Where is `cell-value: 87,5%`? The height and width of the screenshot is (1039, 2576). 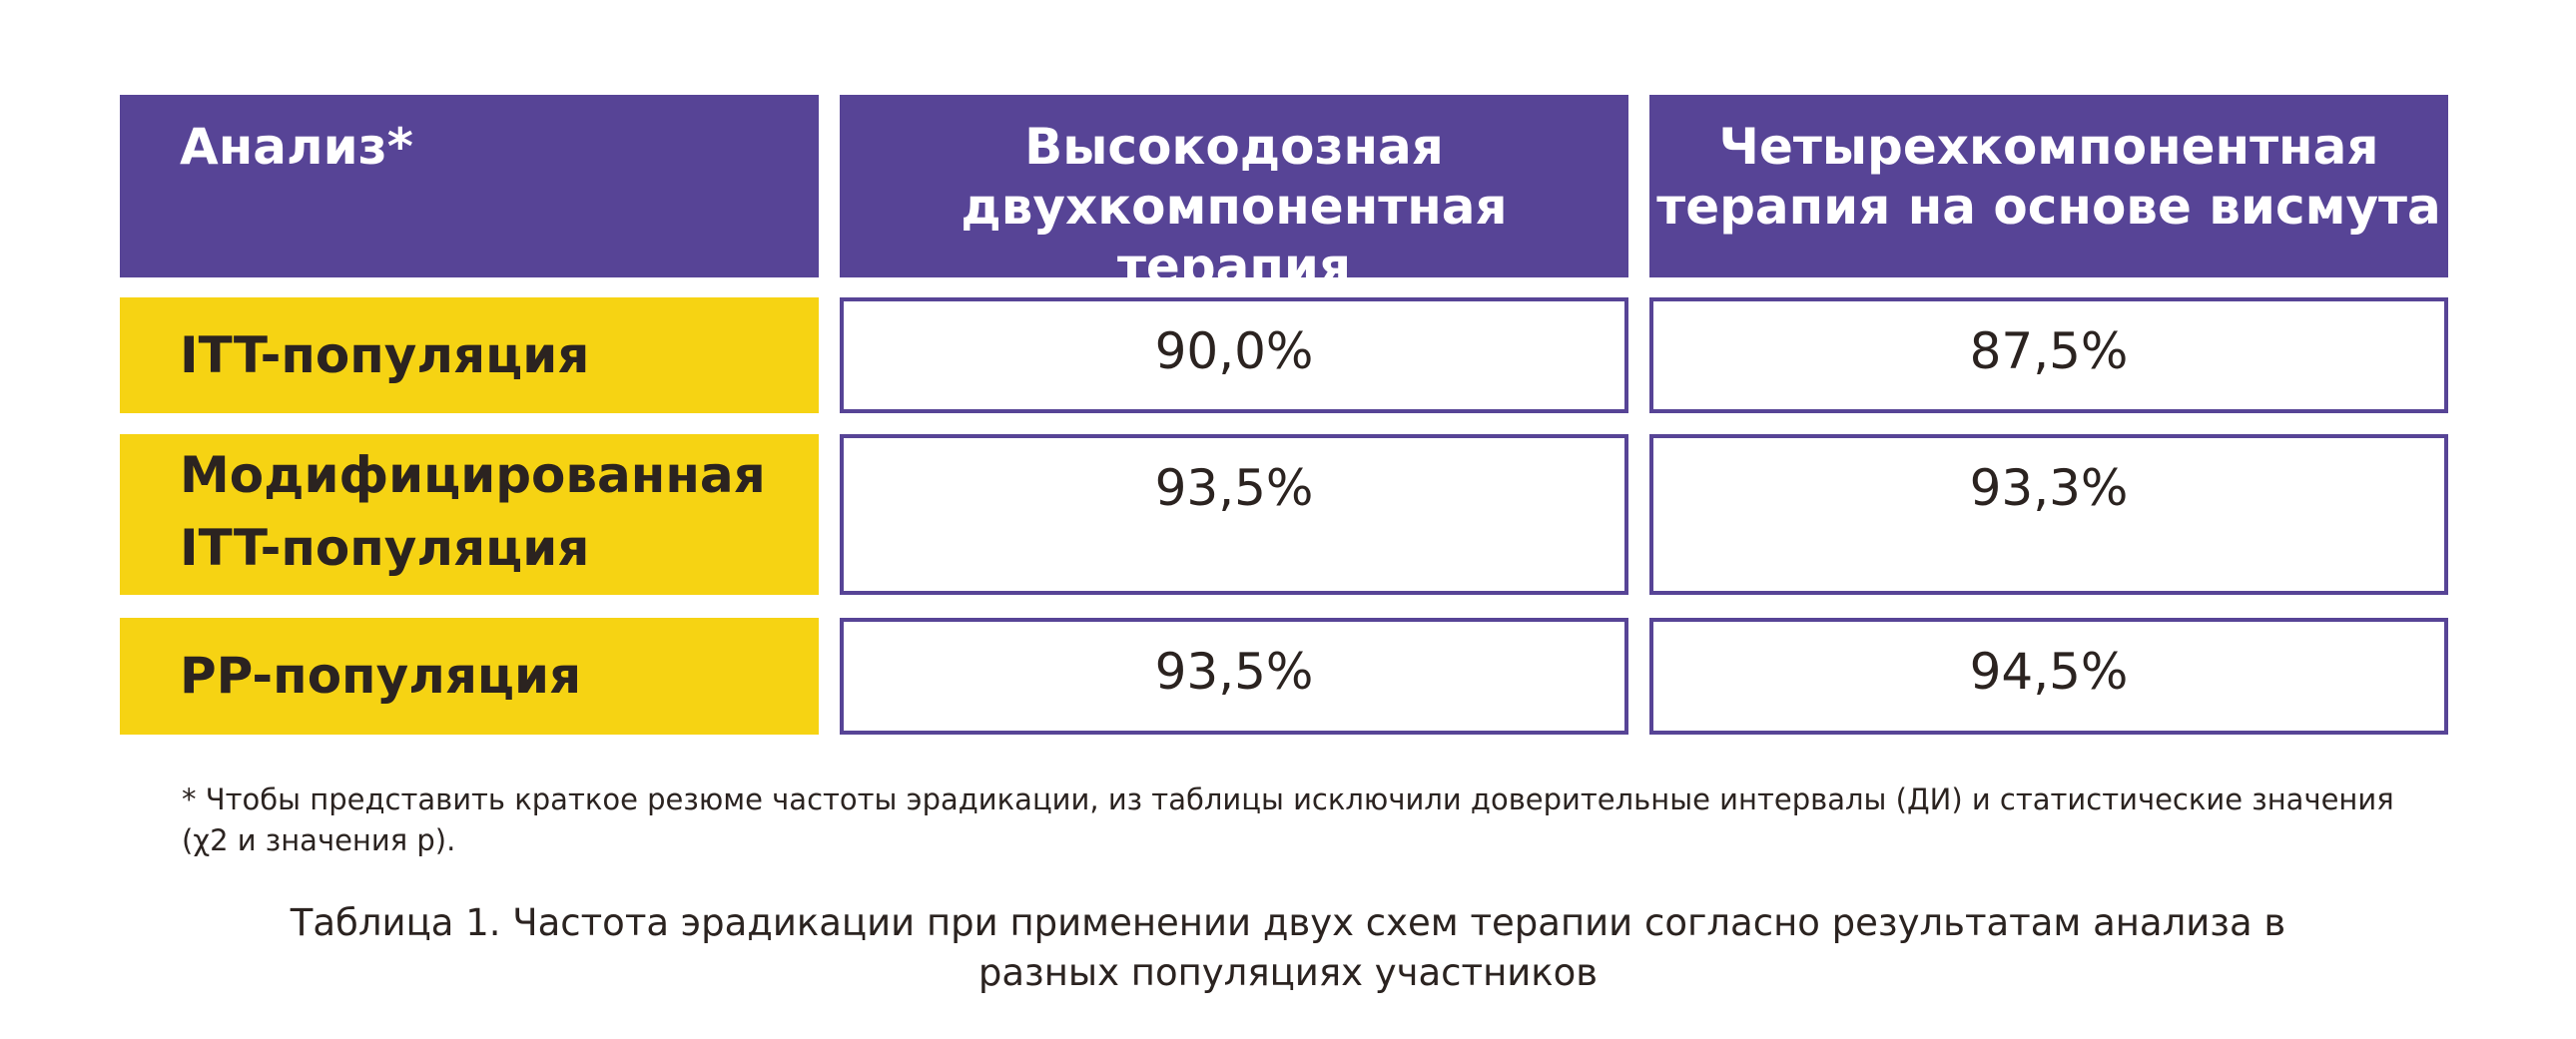 cell-value: 87,5% is located at coordinates (2049, 351).